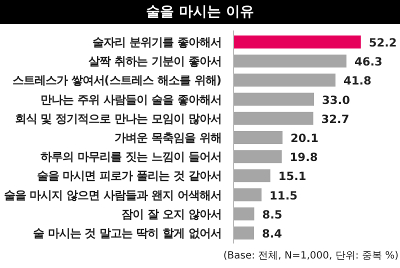 The width and height of the screenshot is (400, 268). I want to click on text: (Base: 전체, N=1,000, 단위: 중복 %), so click(311, 256).